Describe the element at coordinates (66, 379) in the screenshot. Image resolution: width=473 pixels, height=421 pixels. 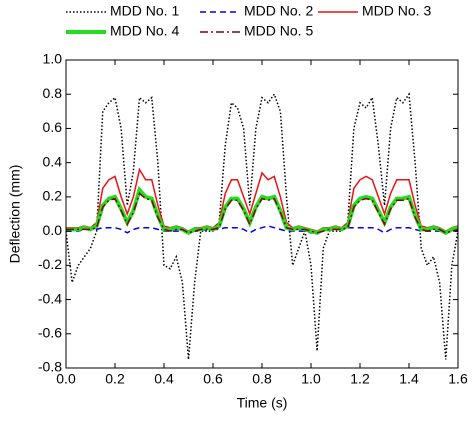
I see `x-tick-label: 0.0` at that location.